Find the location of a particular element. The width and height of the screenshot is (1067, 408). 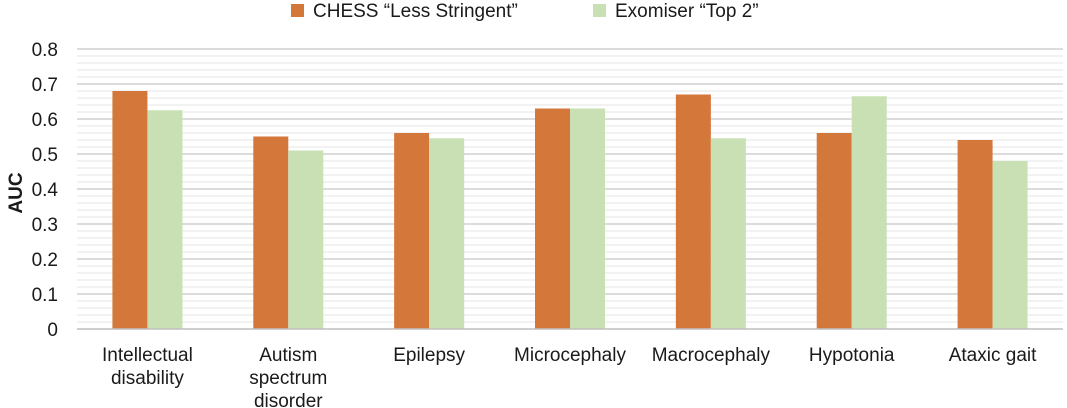

category-label: Intellectual disability is located at coordinates (147, 367).